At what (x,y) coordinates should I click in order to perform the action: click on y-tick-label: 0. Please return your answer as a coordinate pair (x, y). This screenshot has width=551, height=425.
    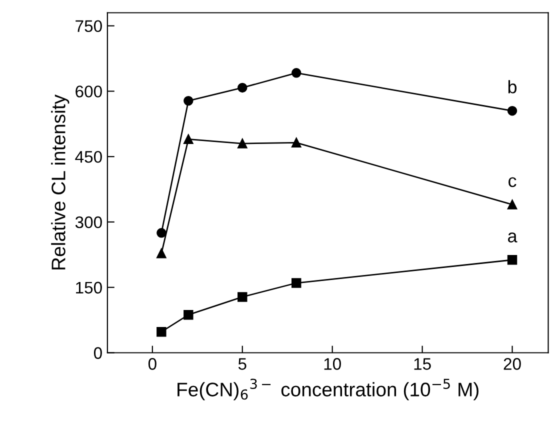
    Looking at the image, I should click on (98, 353).